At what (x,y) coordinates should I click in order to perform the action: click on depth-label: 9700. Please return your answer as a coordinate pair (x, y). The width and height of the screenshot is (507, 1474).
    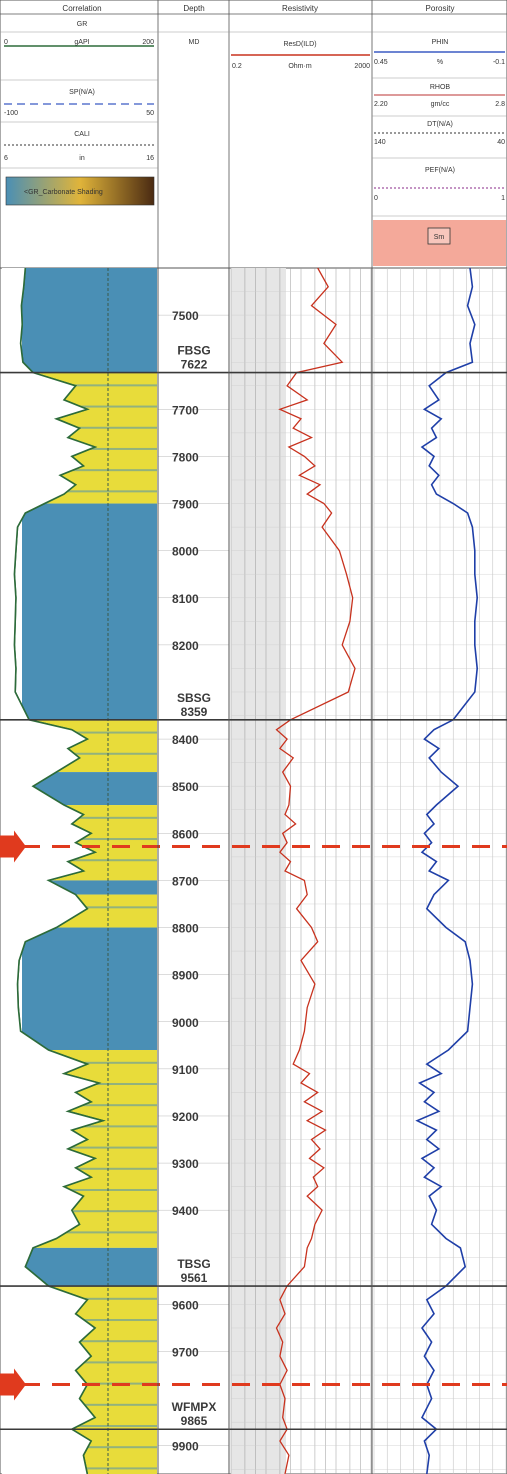
    Looking at the image, I should click on (185, 1353).